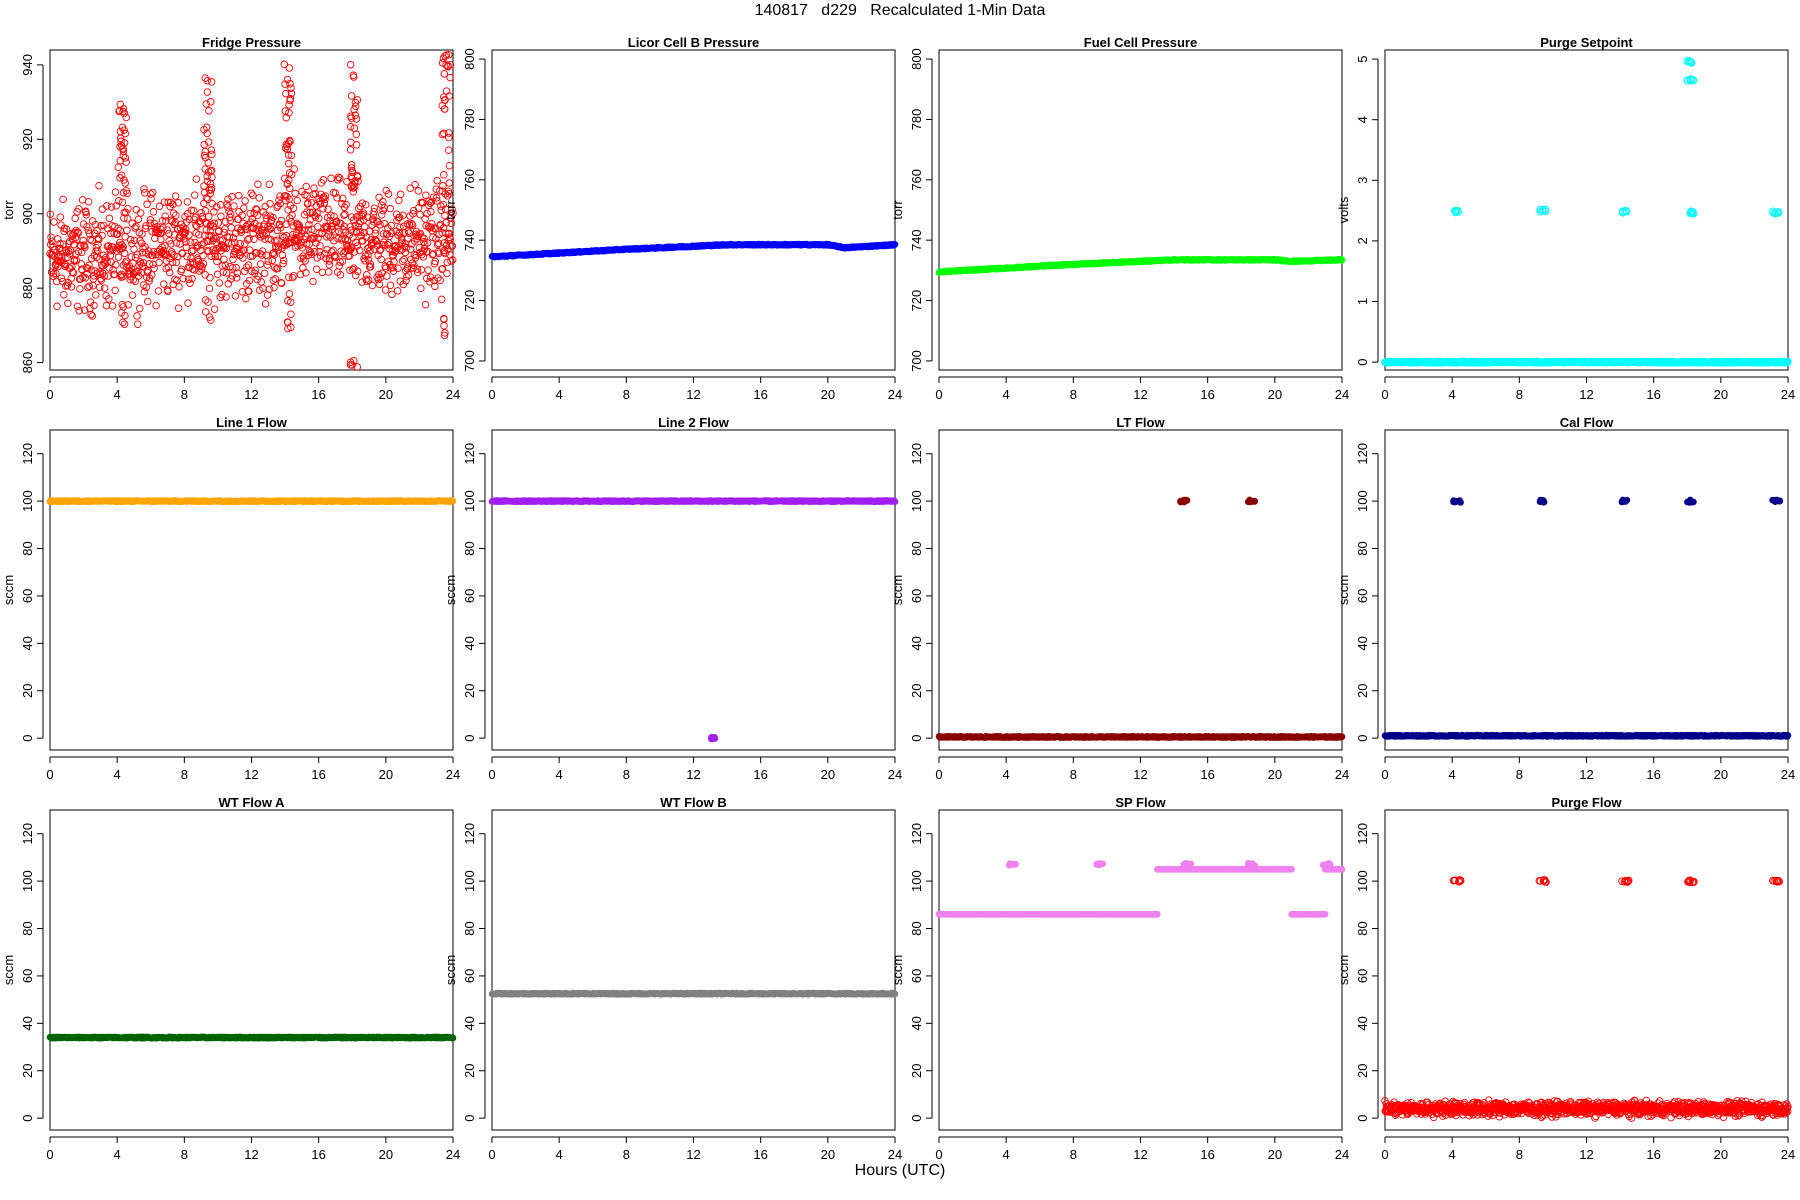 The image size is (1800, 1200). What do you see at coordinates (27, 65) in the screenshot?
I see `y-tick-label: 940` at bounding box center [27, 65].